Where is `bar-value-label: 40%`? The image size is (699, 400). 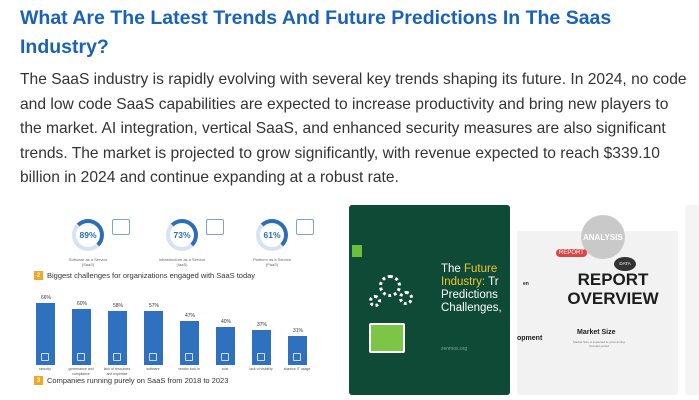
bar-value-label: 40% is located at coordinates (225, 322).